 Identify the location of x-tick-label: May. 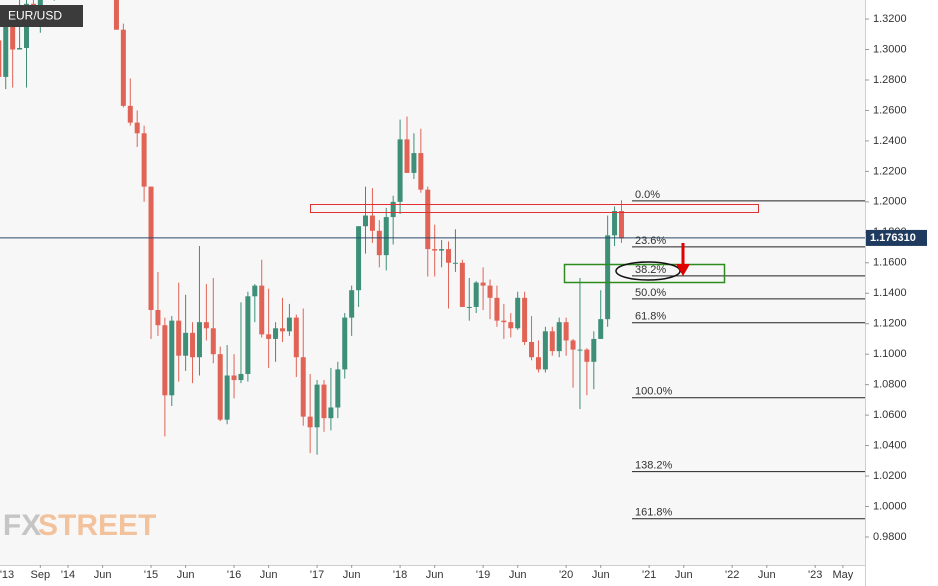
(842, 575).